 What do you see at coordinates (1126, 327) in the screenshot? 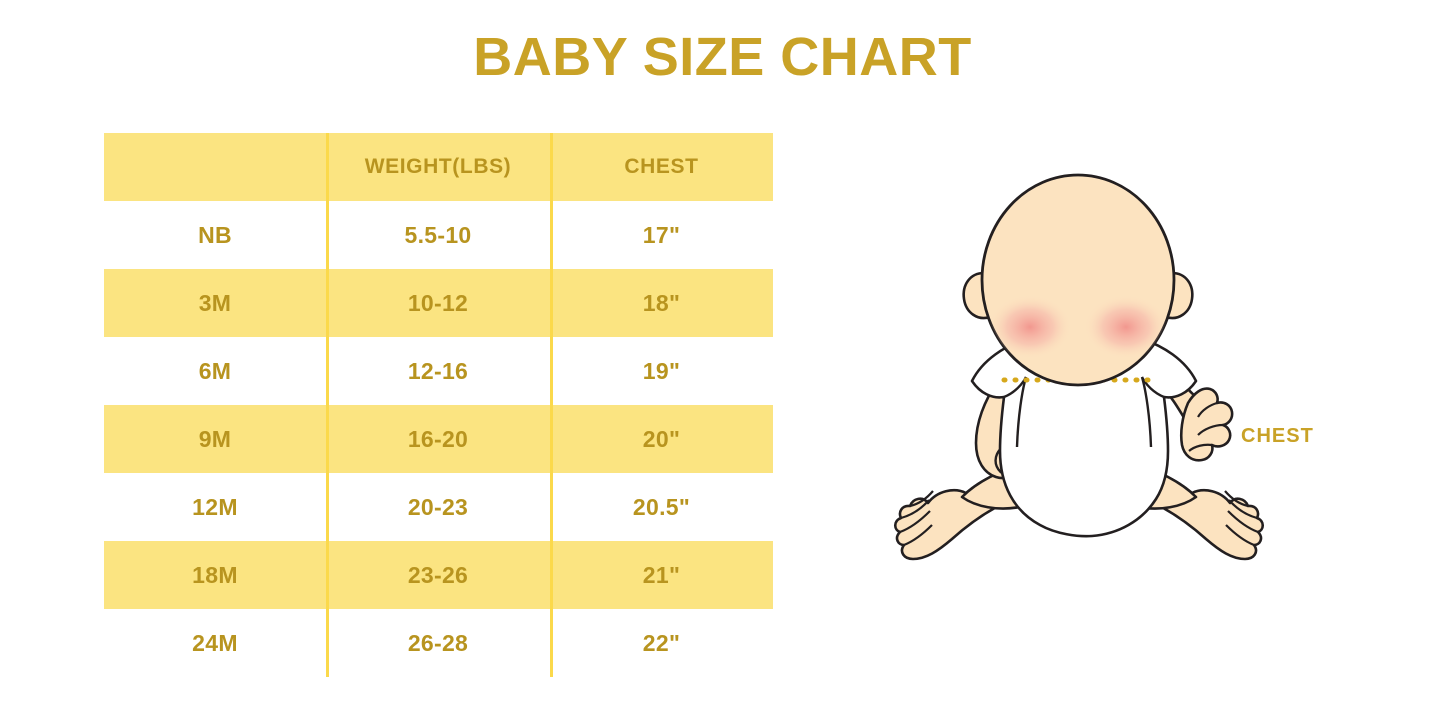
I see `right-blush` at bounding box center [1126, 327].